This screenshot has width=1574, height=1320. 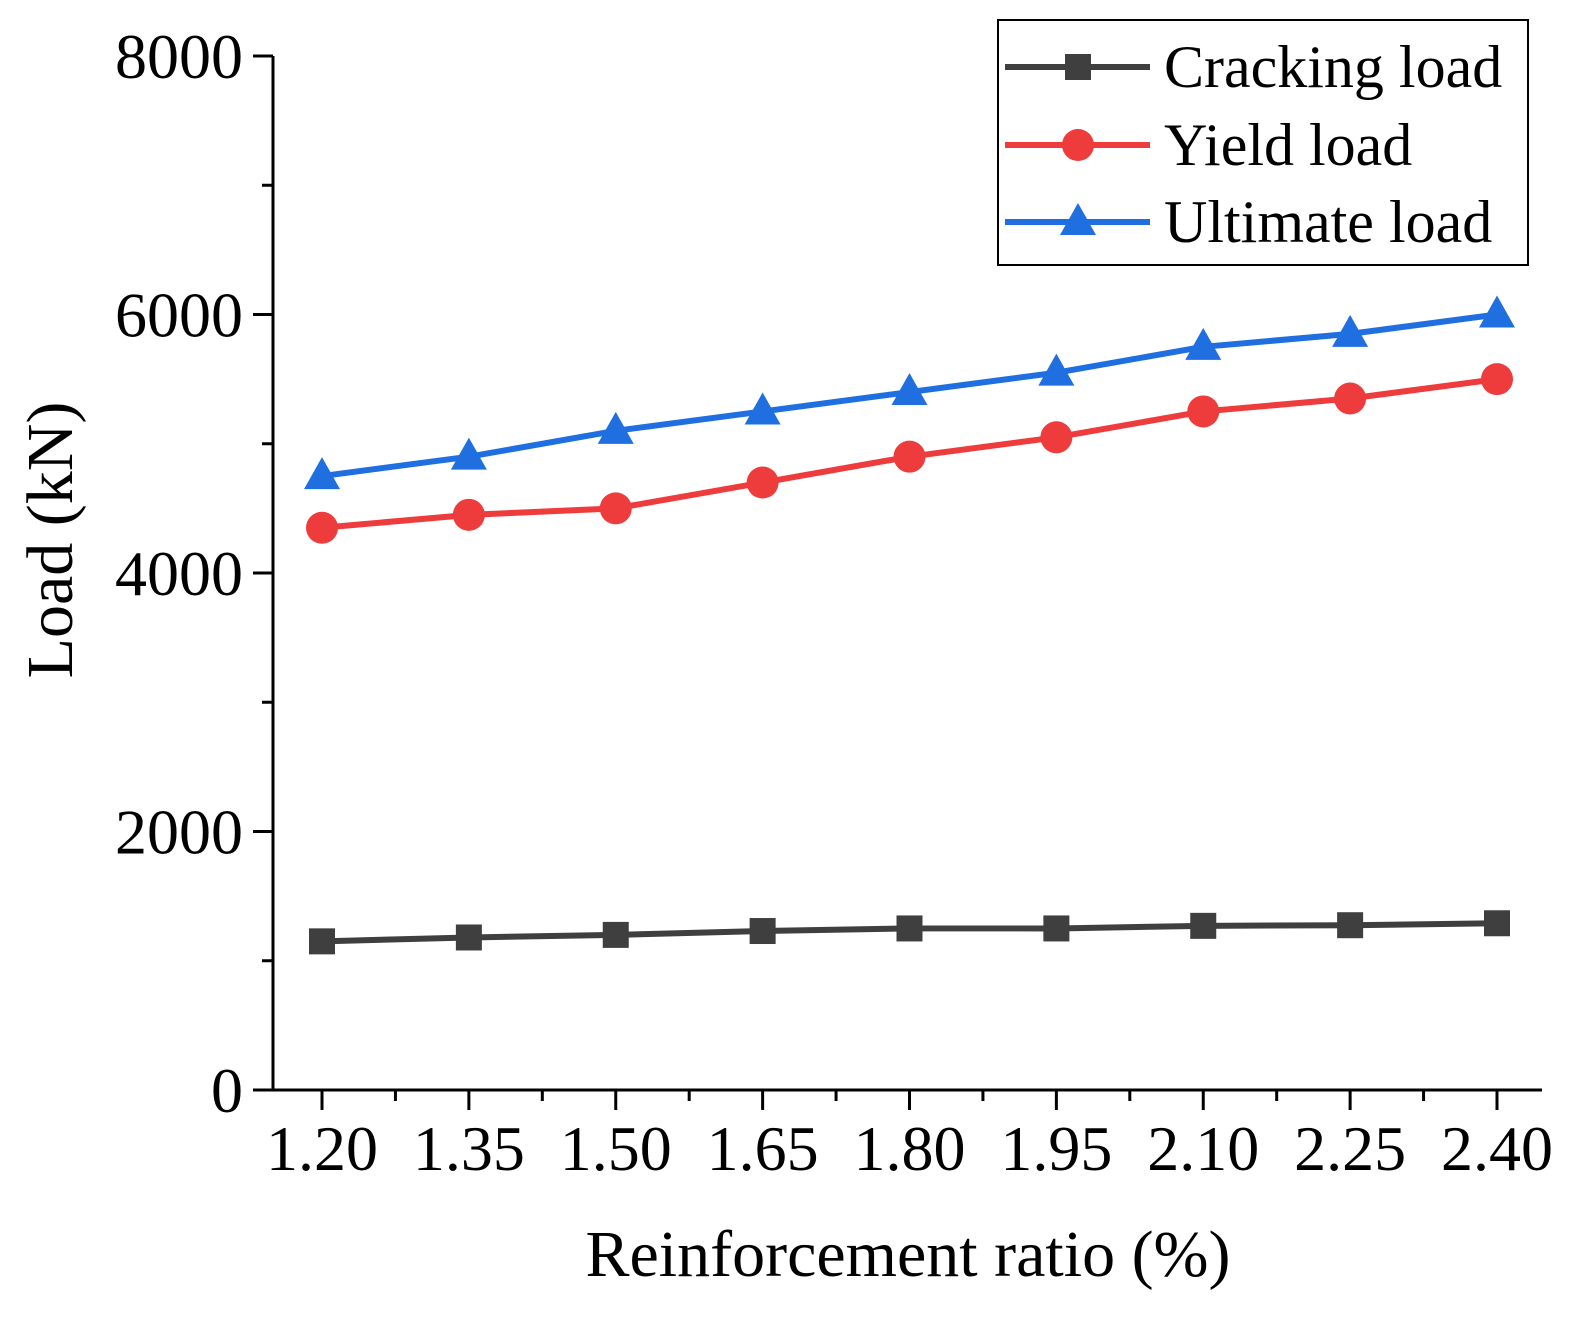 I want to click on y-tick-label: 0, so click(x=227, y=1090).